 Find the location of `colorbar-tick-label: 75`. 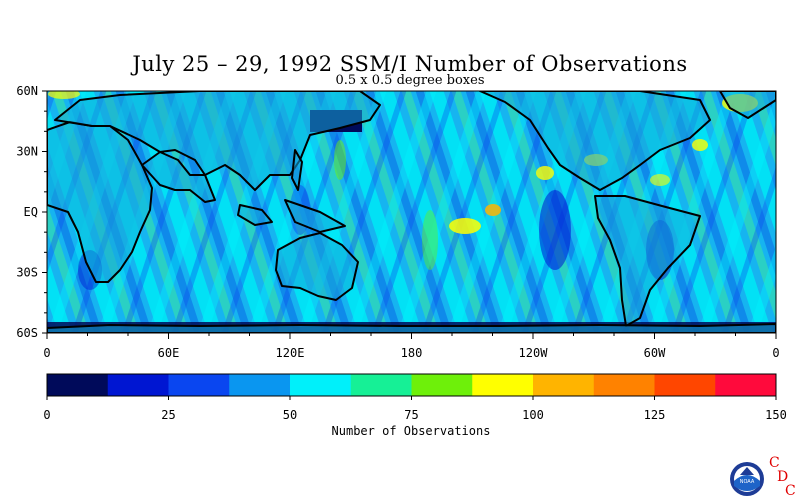

colorbar-tick-label: 75 is located at coordinates (411, 415).